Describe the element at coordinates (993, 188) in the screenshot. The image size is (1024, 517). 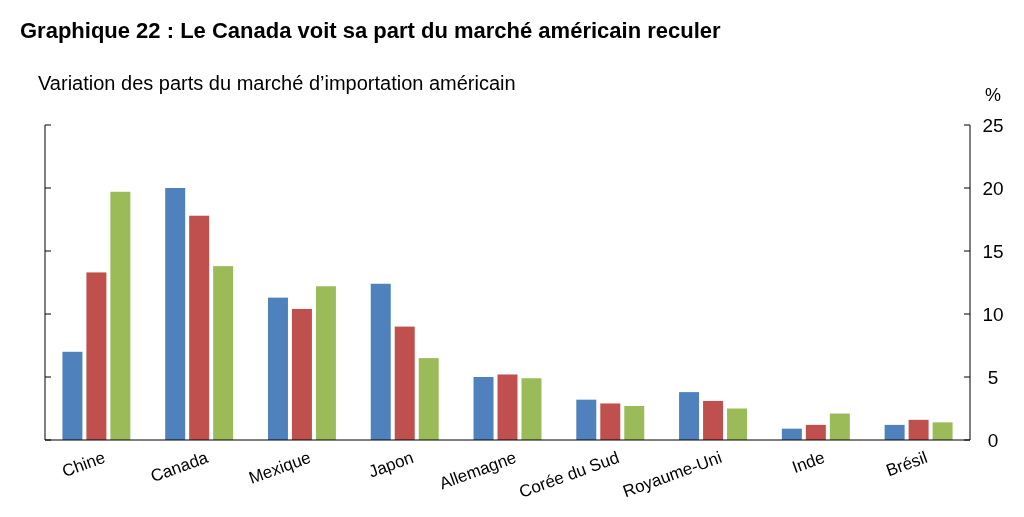
I see `y-tick-label: 20` at that location.